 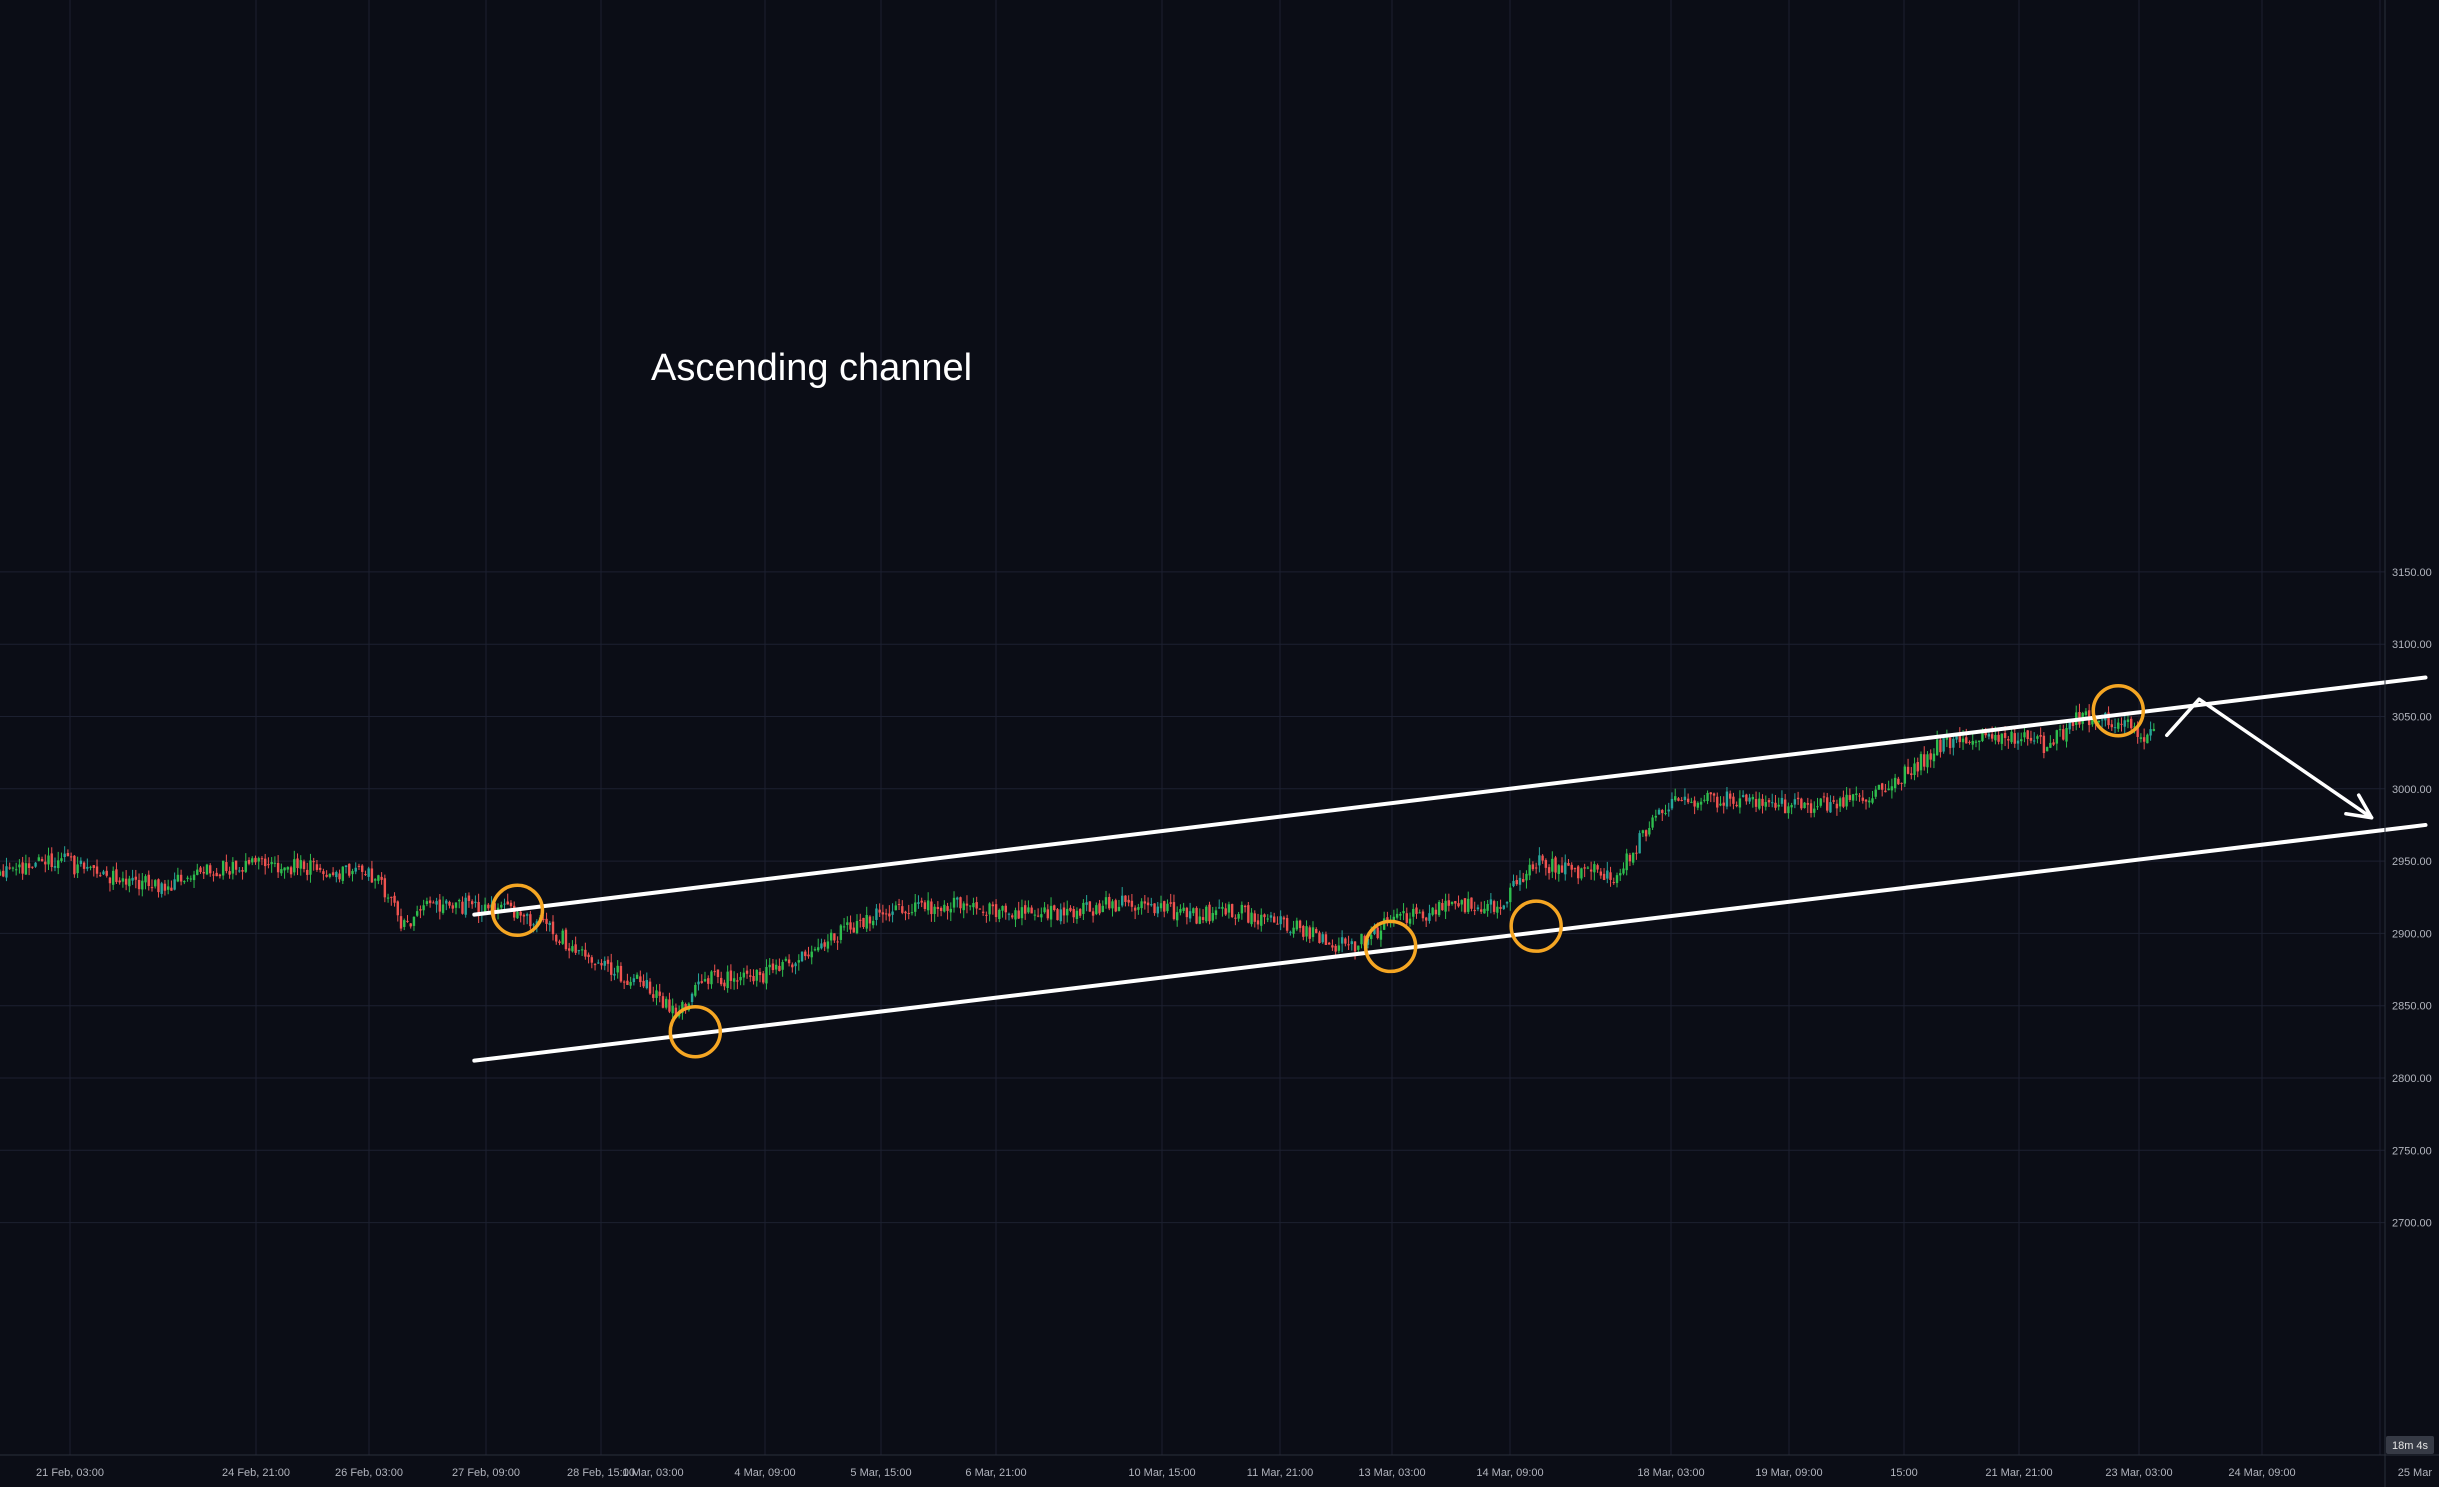 What do you see at coordinates (1280, 1473) in the screenshot?
I see `x-tick-label-10: 11 Mar, 21:00` at bounding box center [1280, 1473].